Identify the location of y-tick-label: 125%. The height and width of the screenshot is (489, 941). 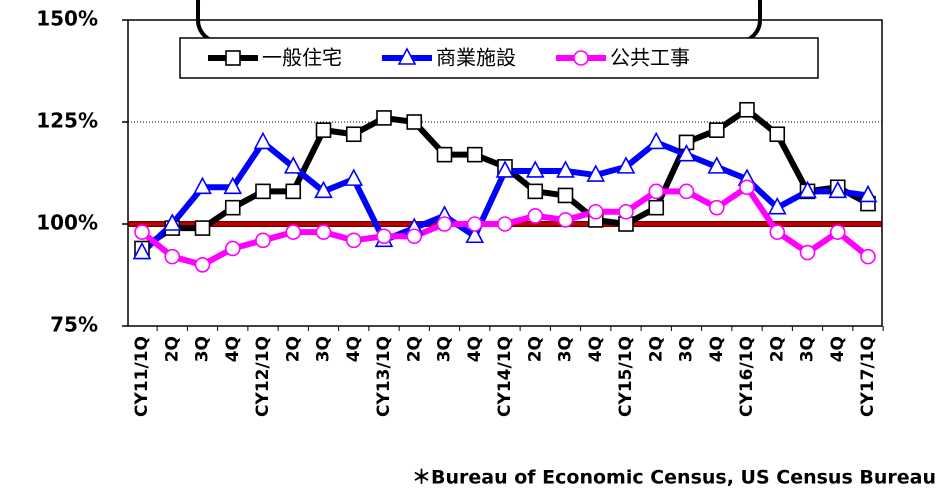
(67, 121).